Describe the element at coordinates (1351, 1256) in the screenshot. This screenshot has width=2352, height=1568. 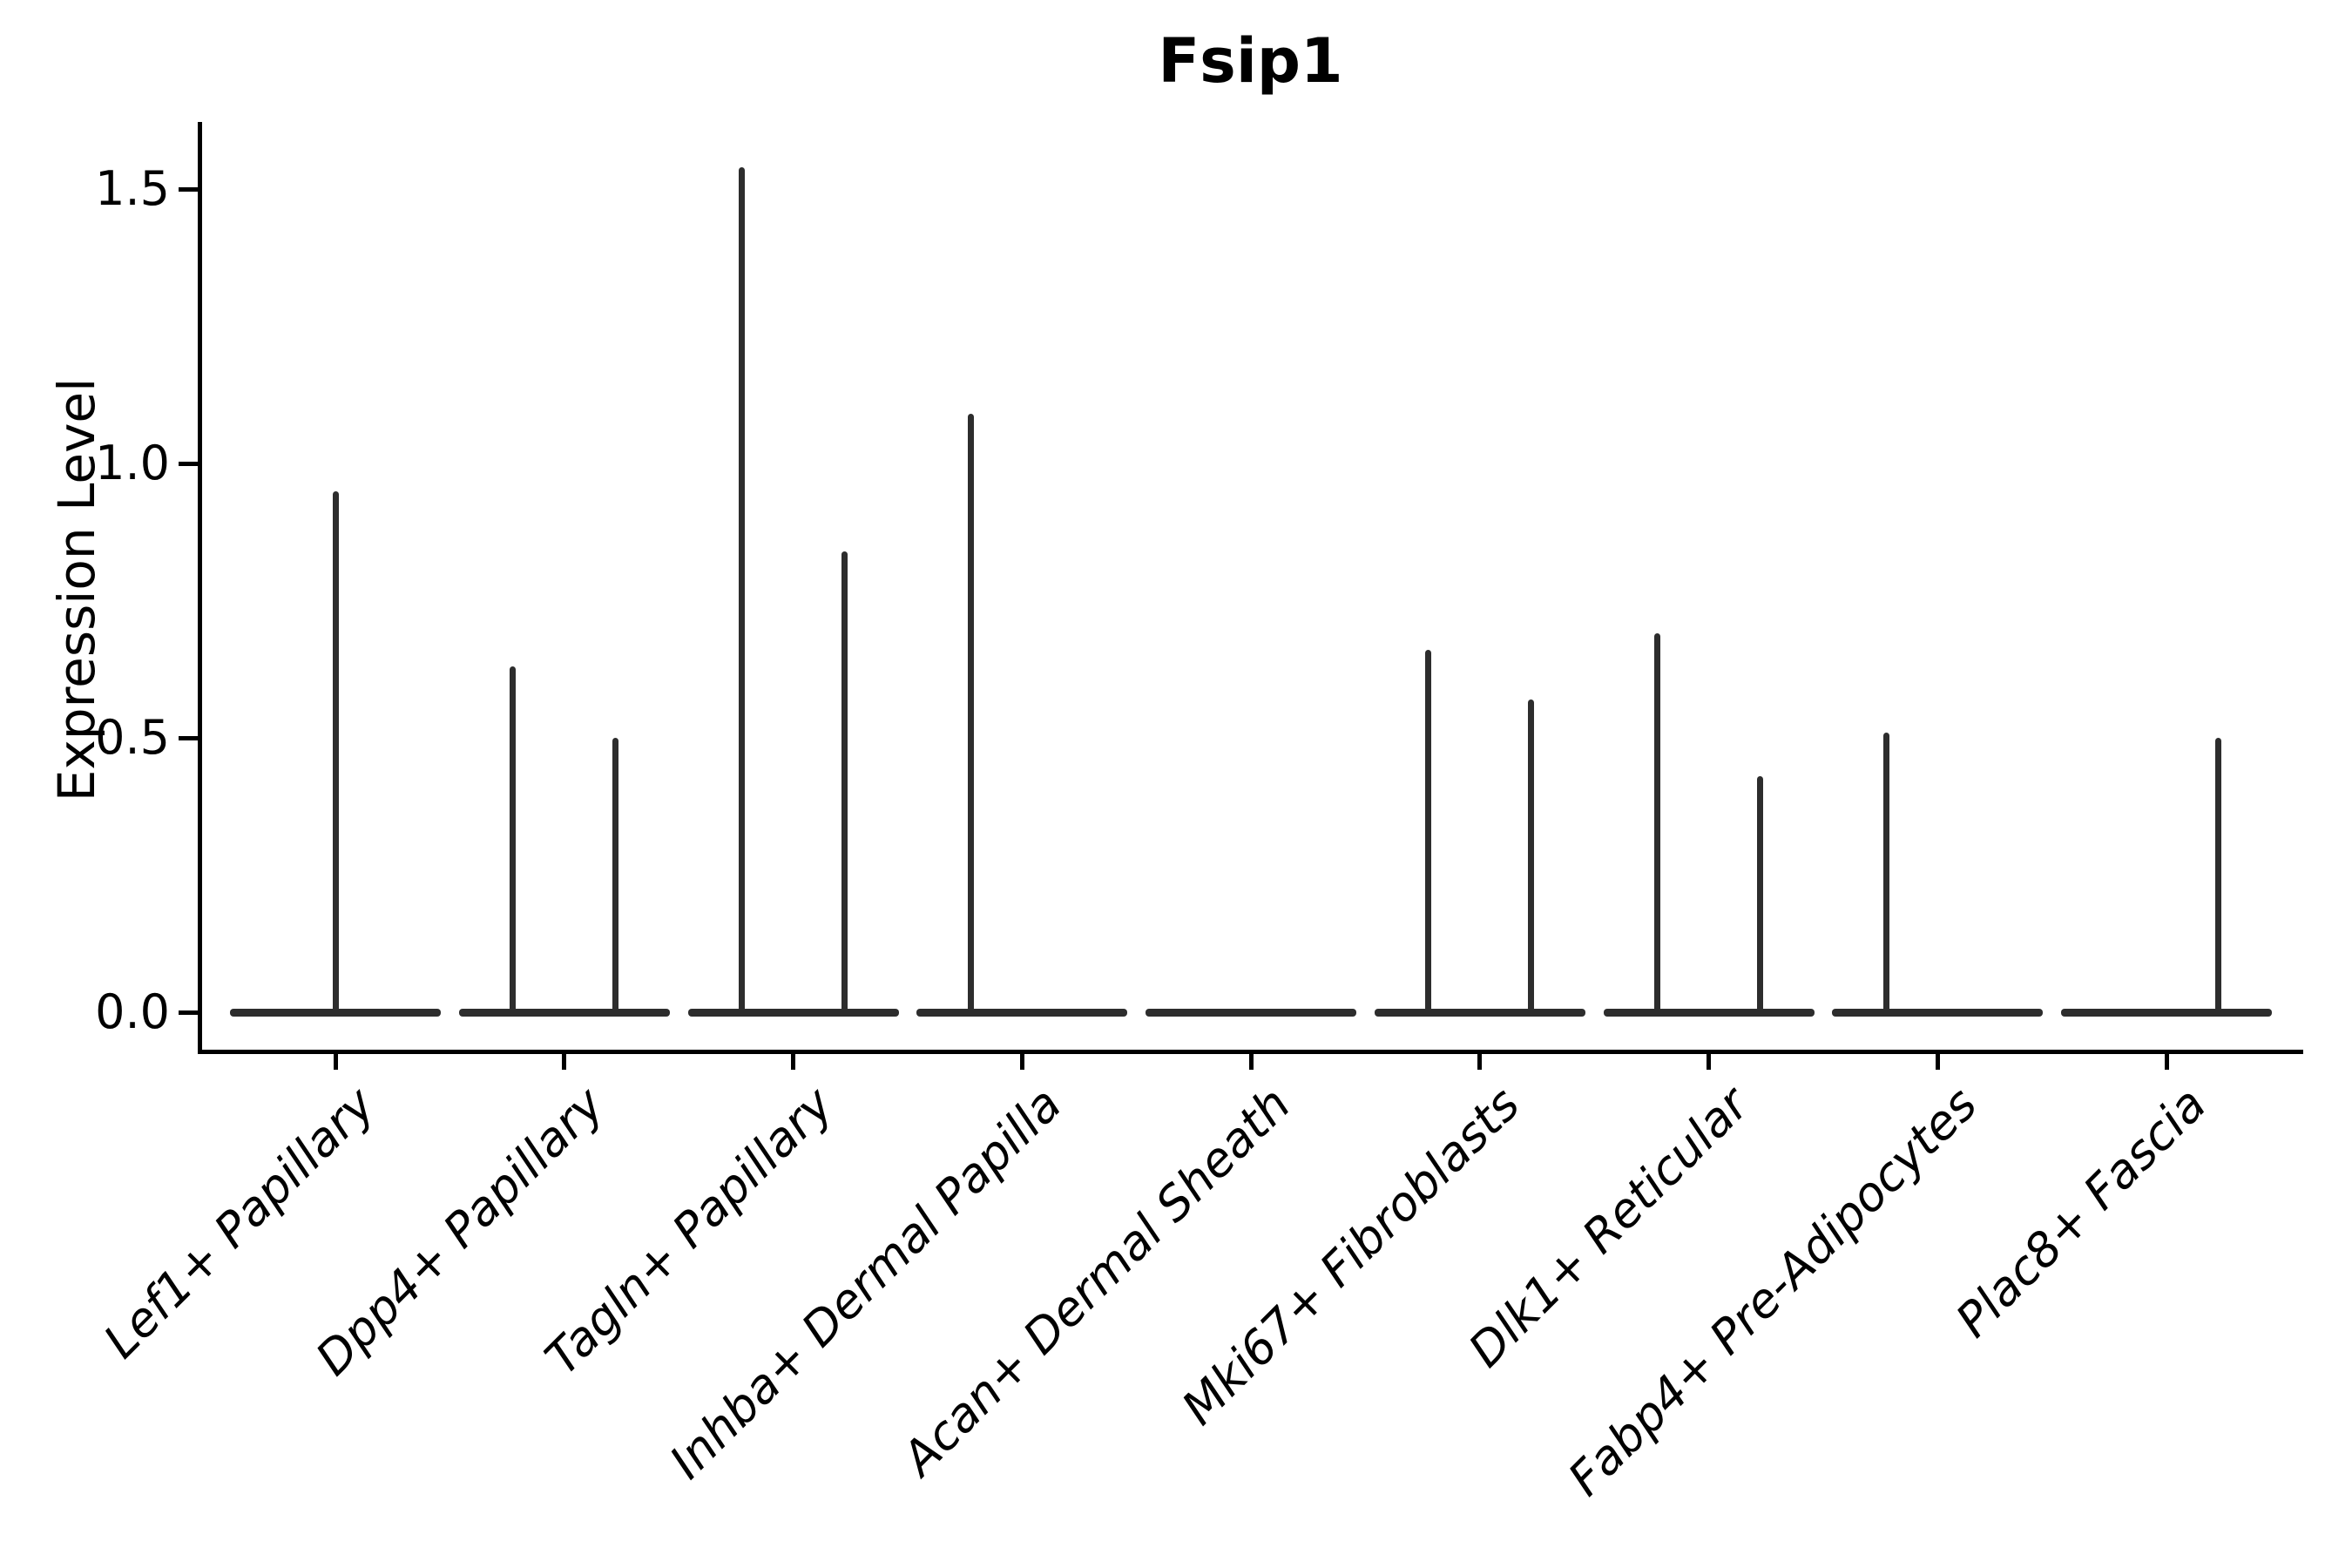
I see `x-tick-label: Mki67+ Fibroblasts` at that location.